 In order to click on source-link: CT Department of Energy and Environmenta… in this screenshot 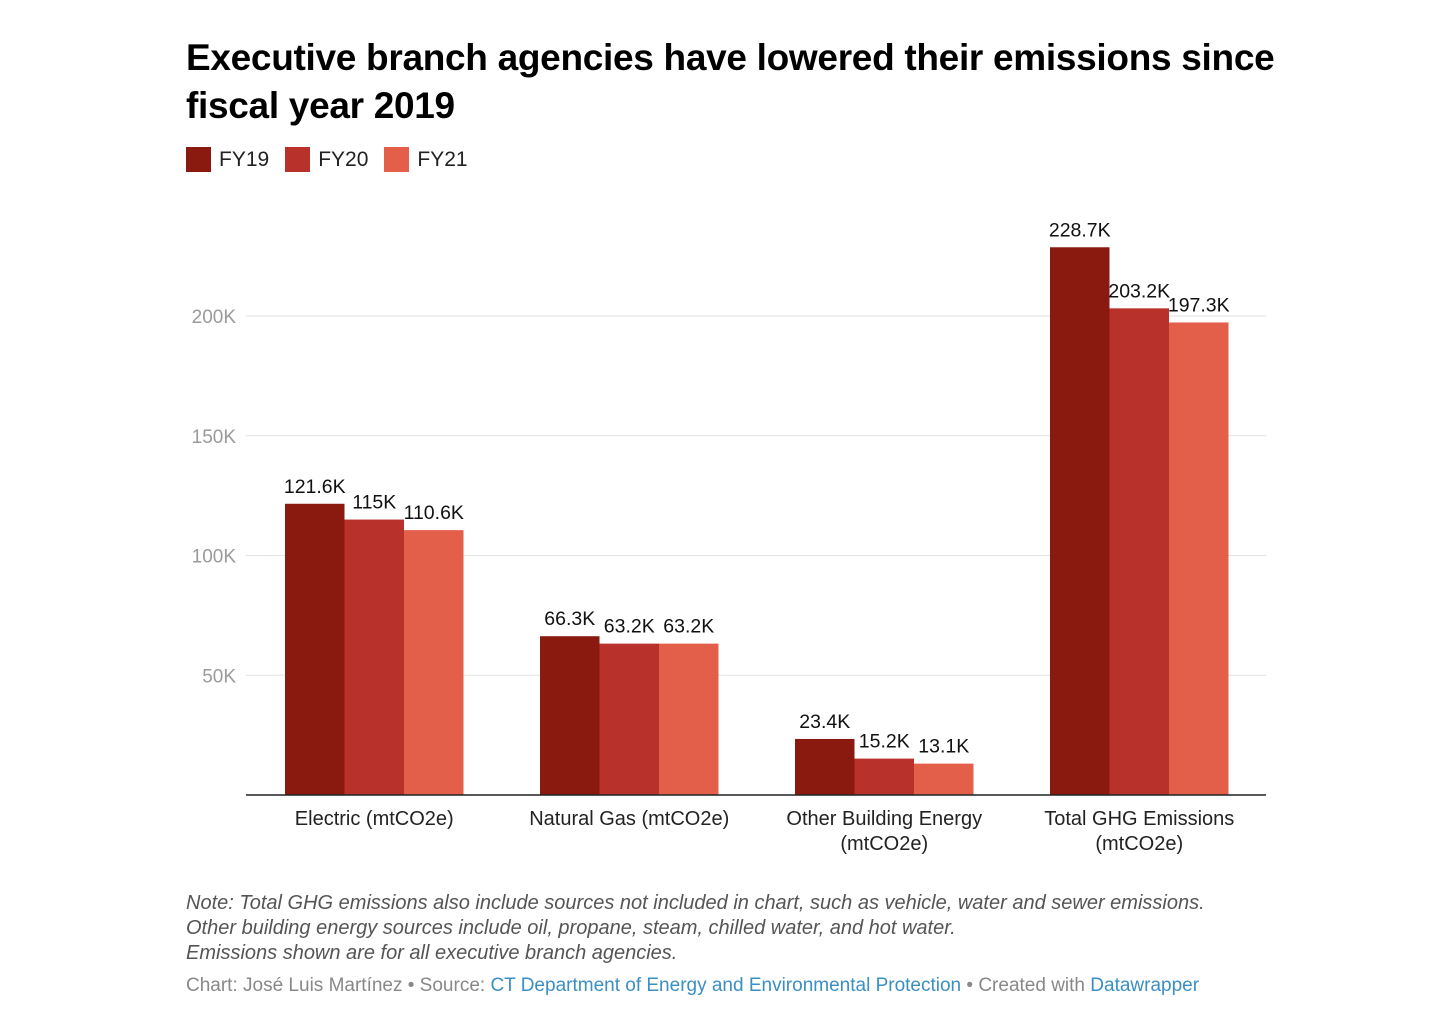, I will do `click(726, 985)`.